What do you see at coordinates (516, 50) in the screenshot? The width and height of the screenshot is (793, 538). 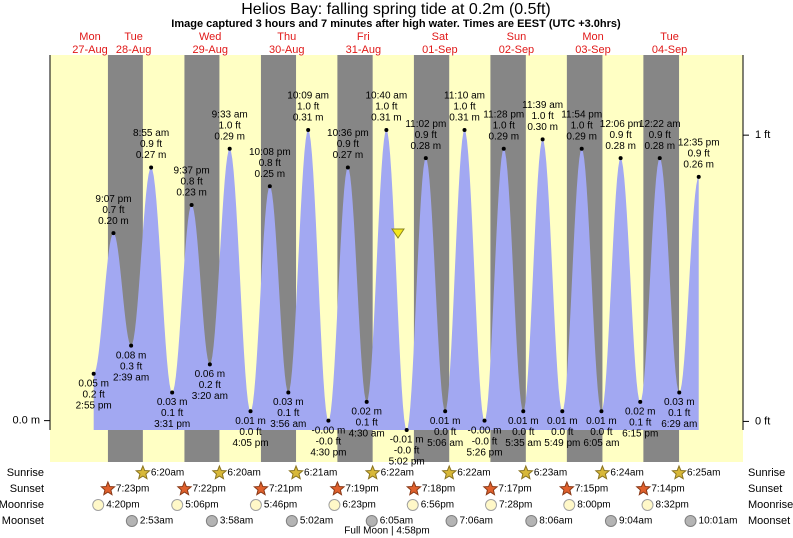 I see `day-date: 02-Sep` at bounding box center [516, 50].